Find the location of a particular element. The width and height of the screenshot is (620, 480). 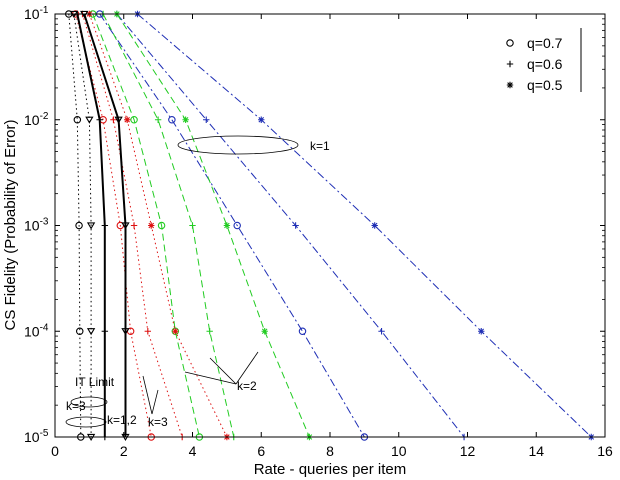

annotation-k3: k=3 is located at coordinates (158, 422).